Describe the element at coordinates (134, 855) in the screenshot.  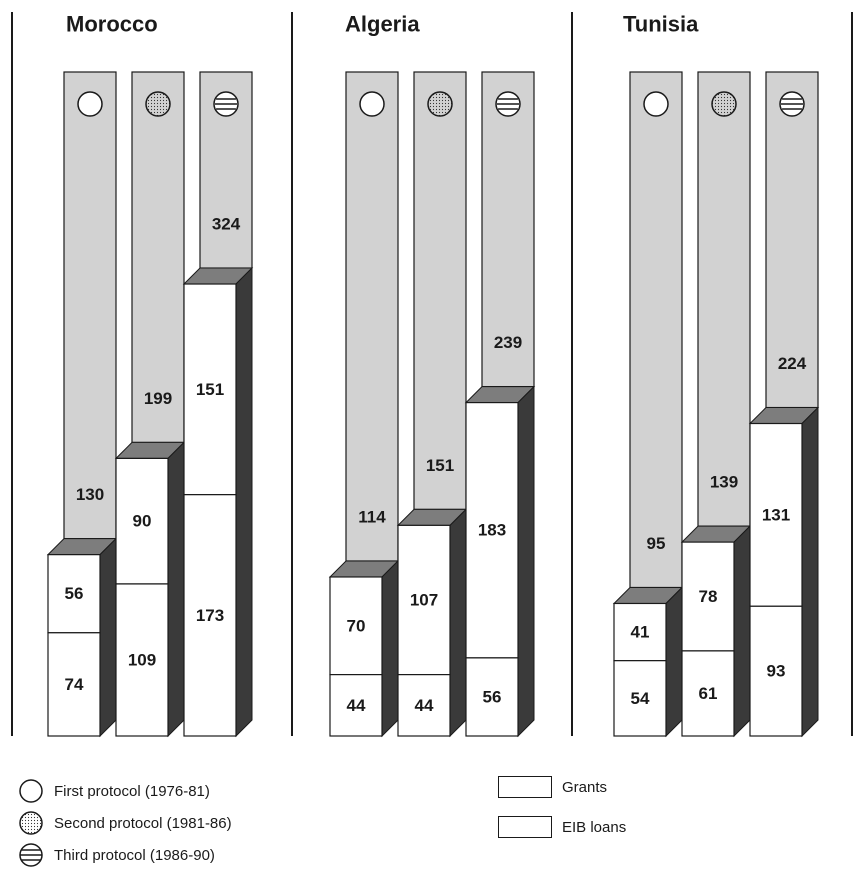
I see `legend-third-protocol-label: Third protocol (1986-90)` at that location.